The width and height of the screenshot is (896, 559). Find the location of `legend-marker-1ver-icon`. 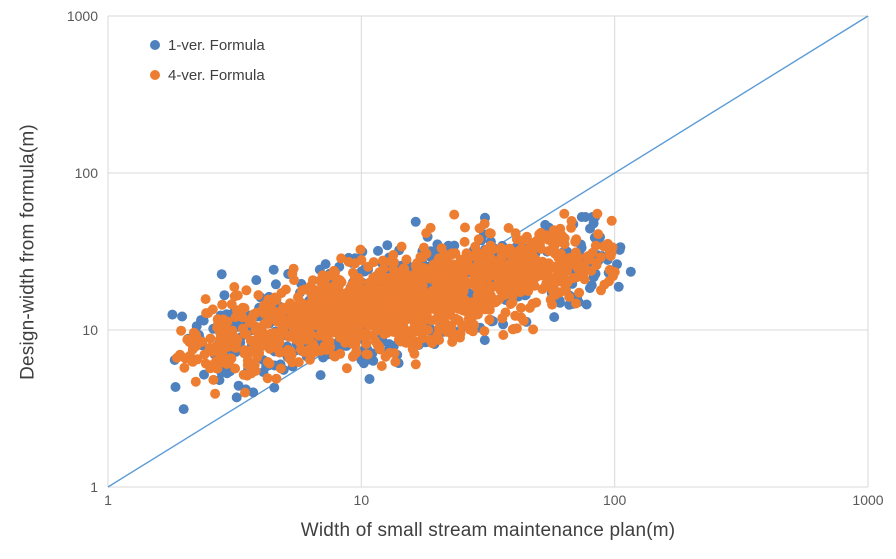

legend-marker-1ver-icon is located at coordinates (155, 45).